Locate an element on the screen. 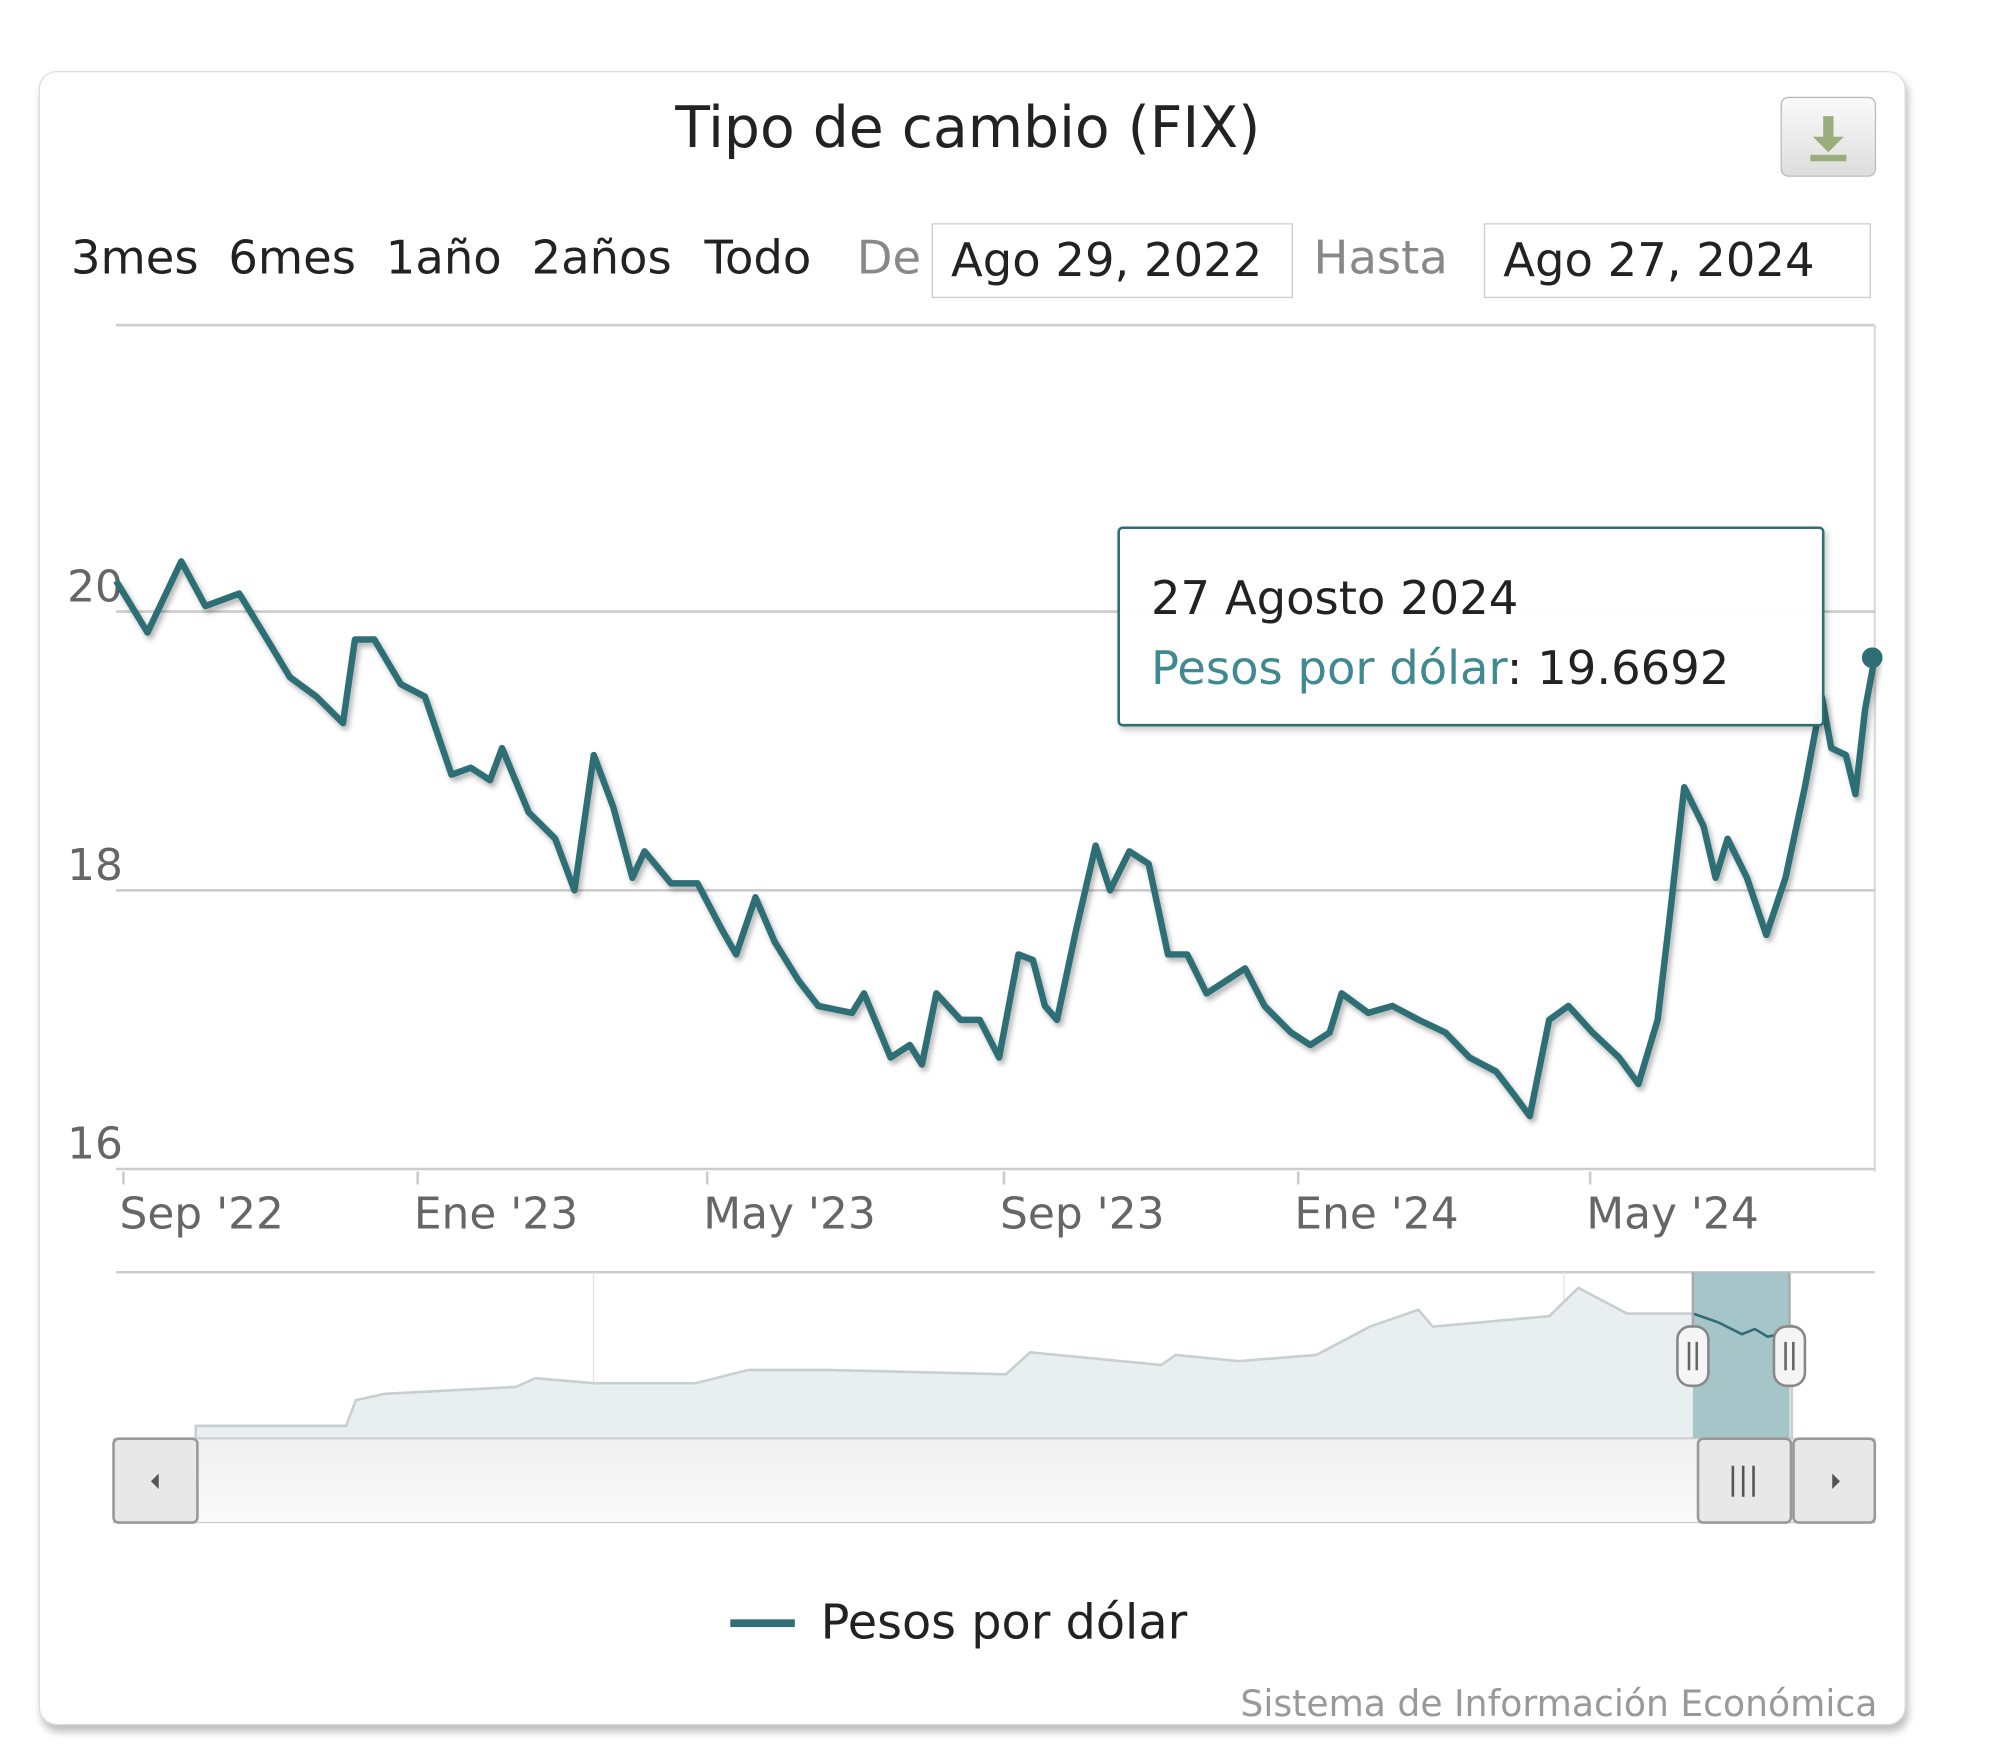 Image resolution: width=2000 pixels, height=1754 pixels. range-6mes-button: 6mes is located at coordinates (292, 259).